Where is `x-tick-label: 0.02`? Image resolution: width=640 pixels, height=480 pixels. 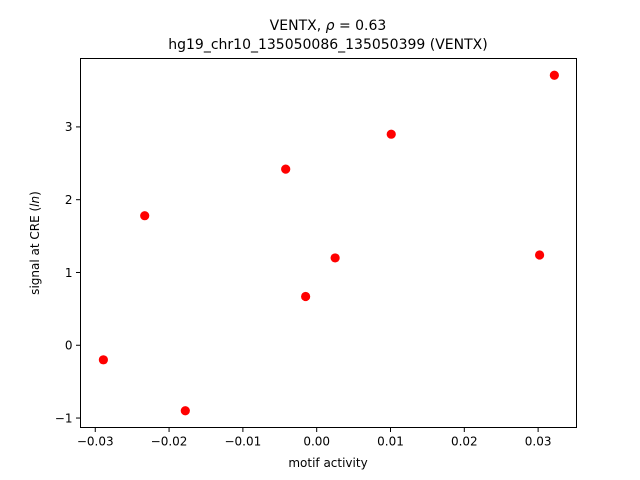 x-tick-label: 0.02 is located at coordinates (464, 442).